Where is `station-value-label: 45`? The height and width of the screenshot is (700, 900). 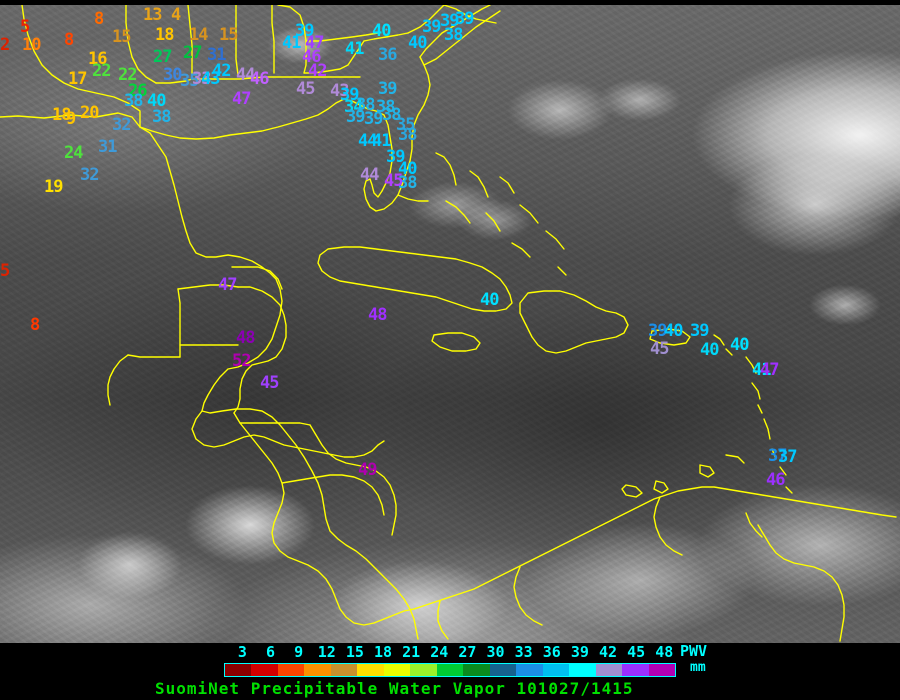 station-value-label: 45 is located at coordinates (394, 181).